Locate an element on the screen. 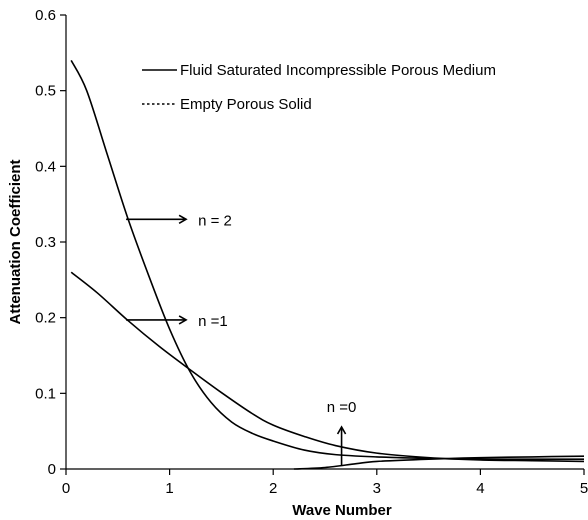 Image resolution: width=588 pixels, height=520 pixels. x-tick-label: 1 is located at coordinates (169, 488).